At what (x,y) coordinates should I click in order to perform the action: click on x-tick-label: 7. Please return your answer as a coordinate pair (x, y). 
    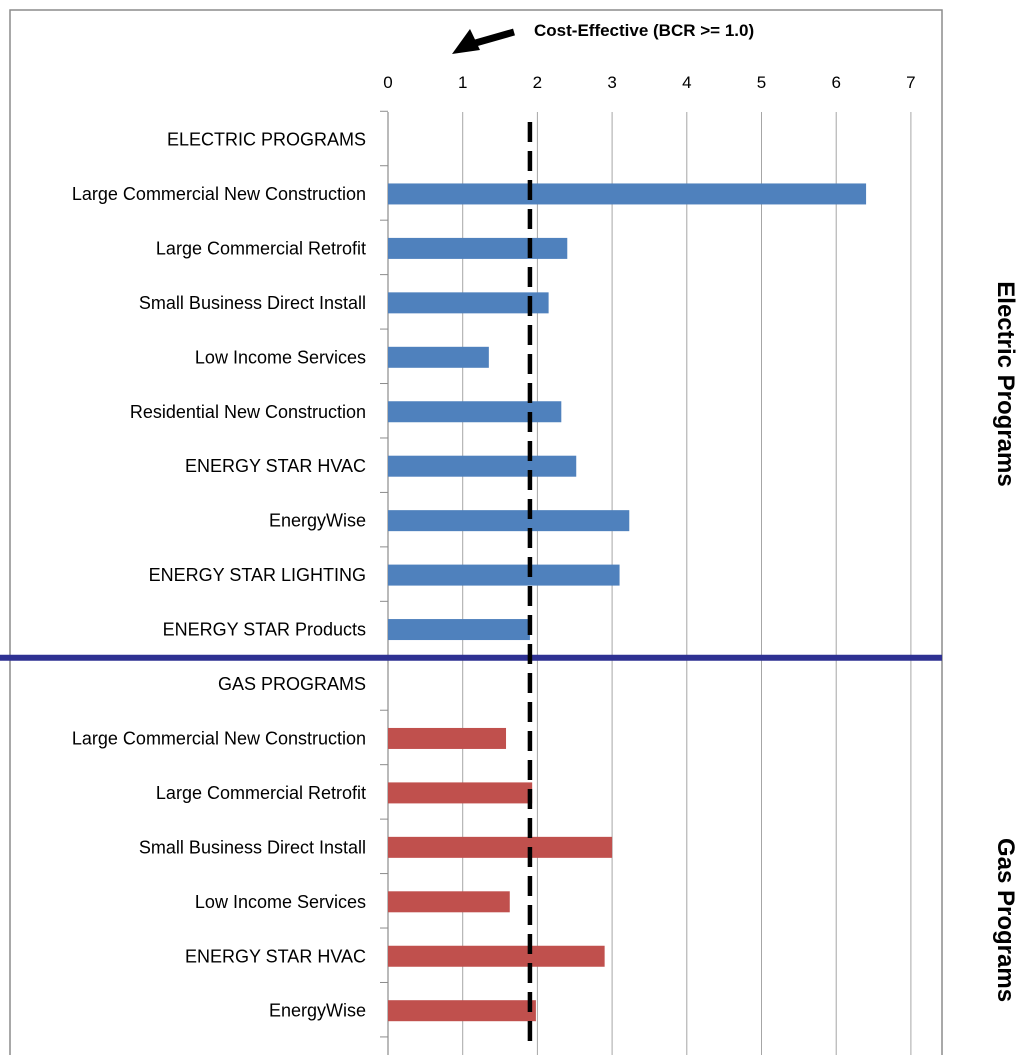
    Looking at the image, I should click on (910, 82).